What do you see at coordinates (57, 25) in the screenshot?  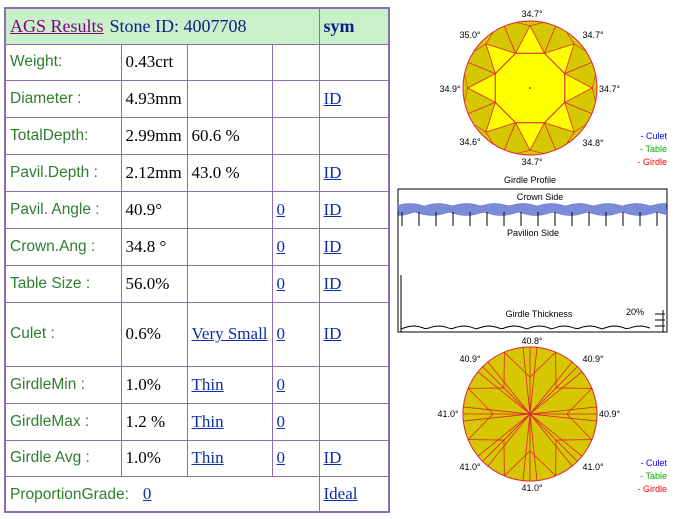 I see `ags-results-link: AGS Results` at bounding box center [57, 25].